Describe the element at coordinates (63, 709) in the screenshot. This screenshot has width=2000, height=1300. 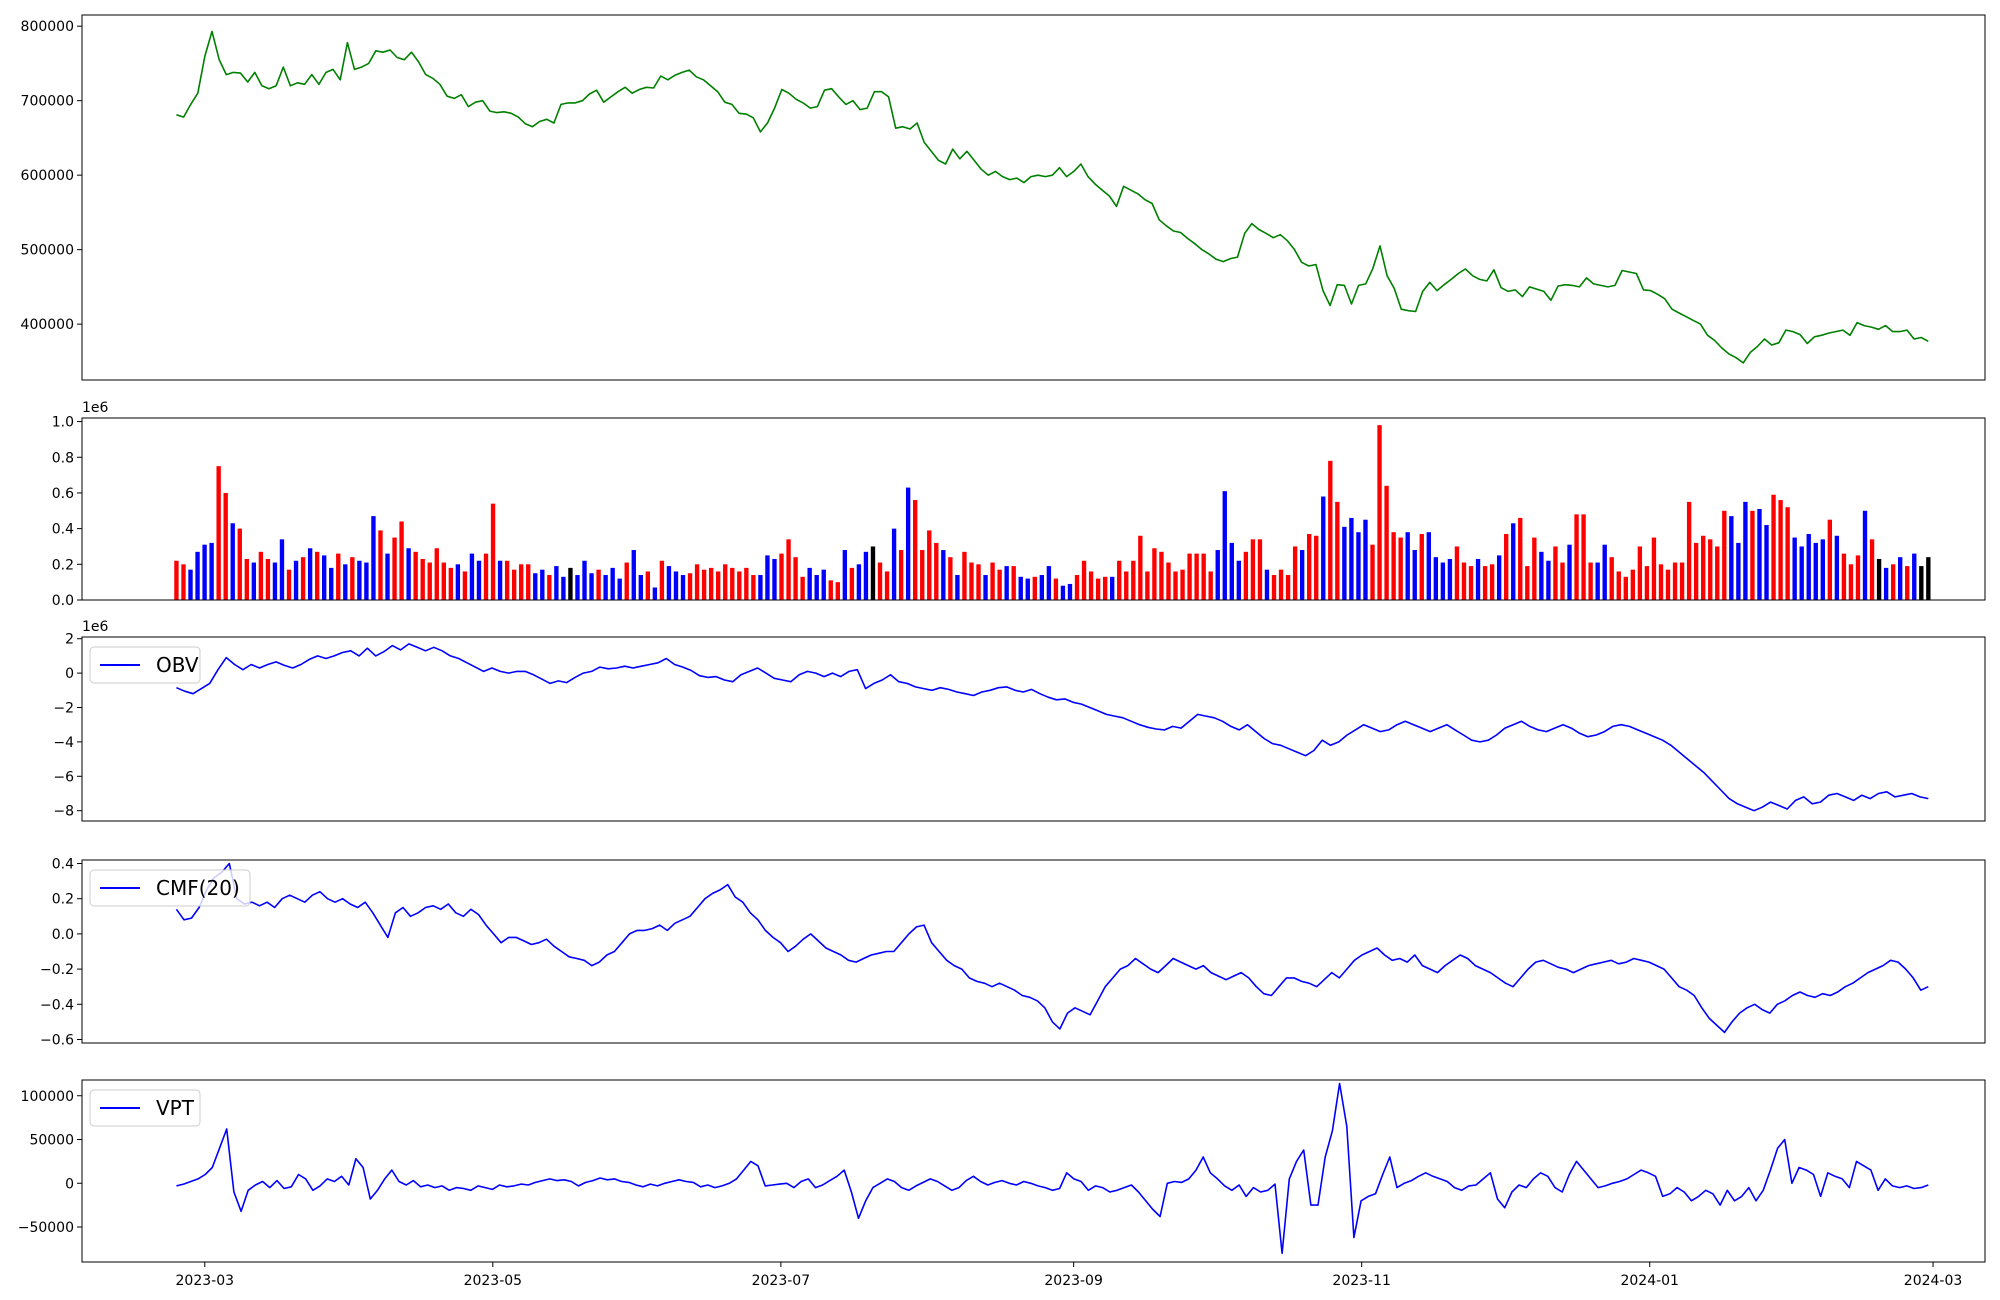
I see `obv-ytick-label: −2` at that location.